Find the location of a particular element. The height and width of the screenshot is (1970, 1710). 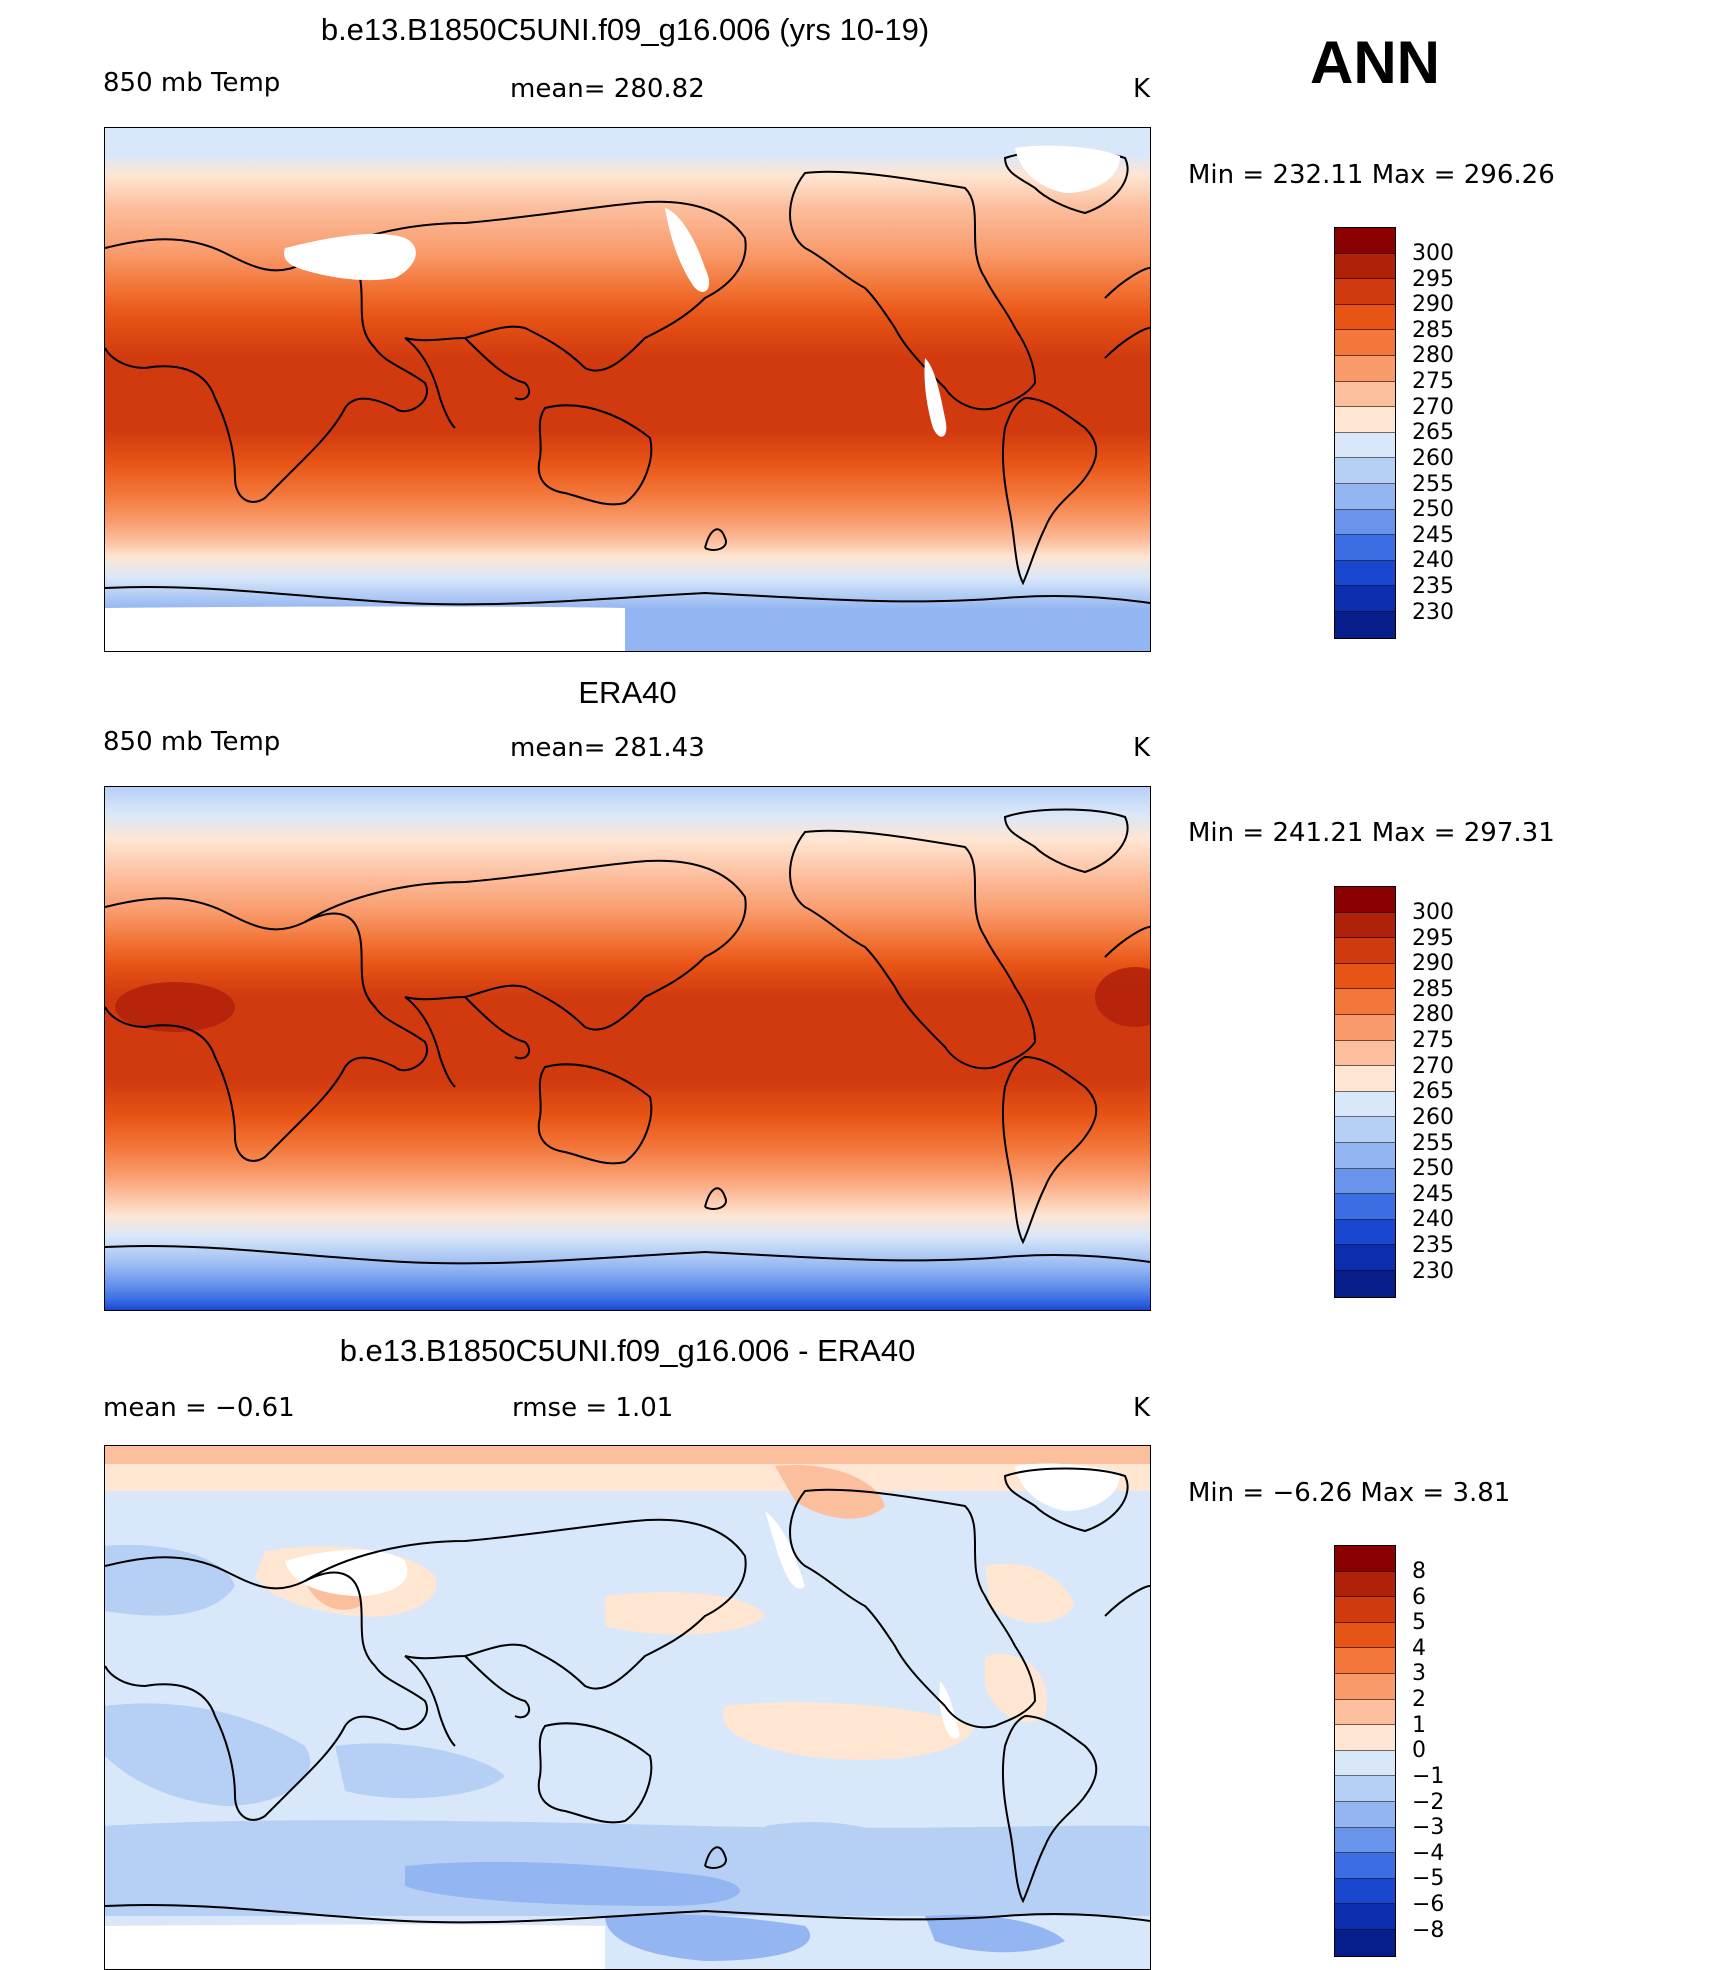

colorbar-tick-label: 6 is located at coordinates (1419, 1597).